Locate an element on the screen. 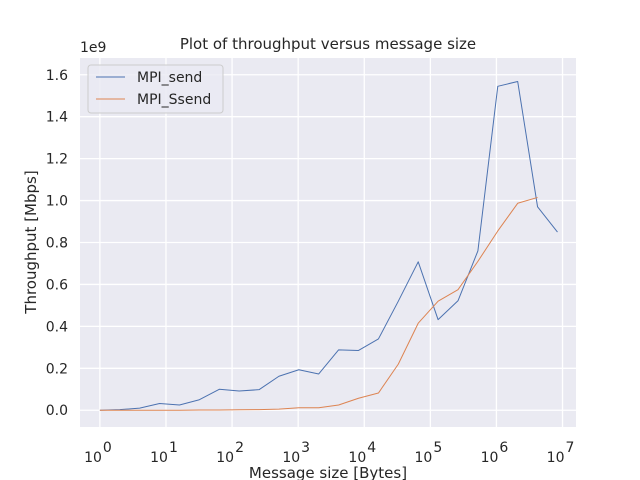  x-tick-exponent: 3 is located at coordinates (305, 448).